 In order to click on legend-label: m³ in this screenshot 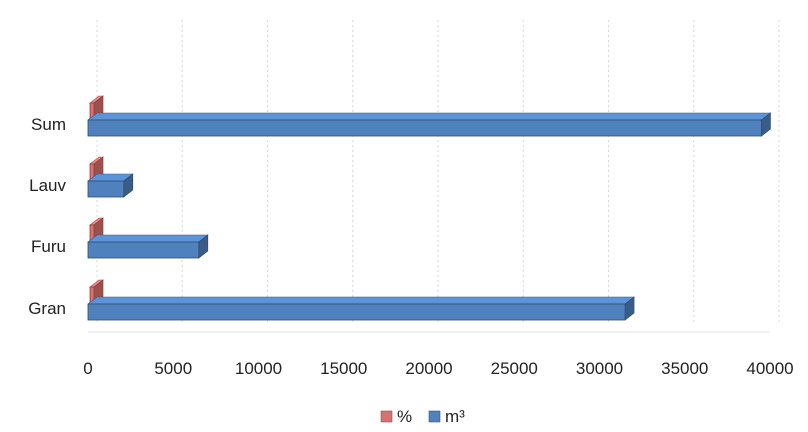, I will do `click(455, 416)`.